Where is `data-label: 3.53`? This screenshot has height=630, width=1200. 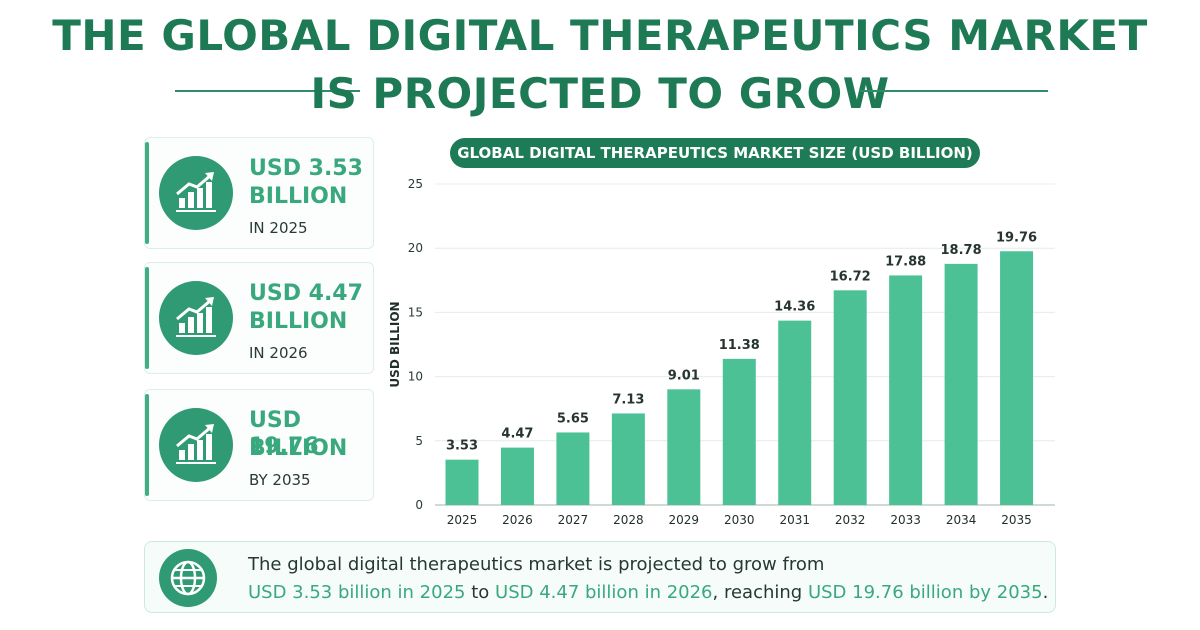 data-label: 3.53 is located at coordinates (462, 446).